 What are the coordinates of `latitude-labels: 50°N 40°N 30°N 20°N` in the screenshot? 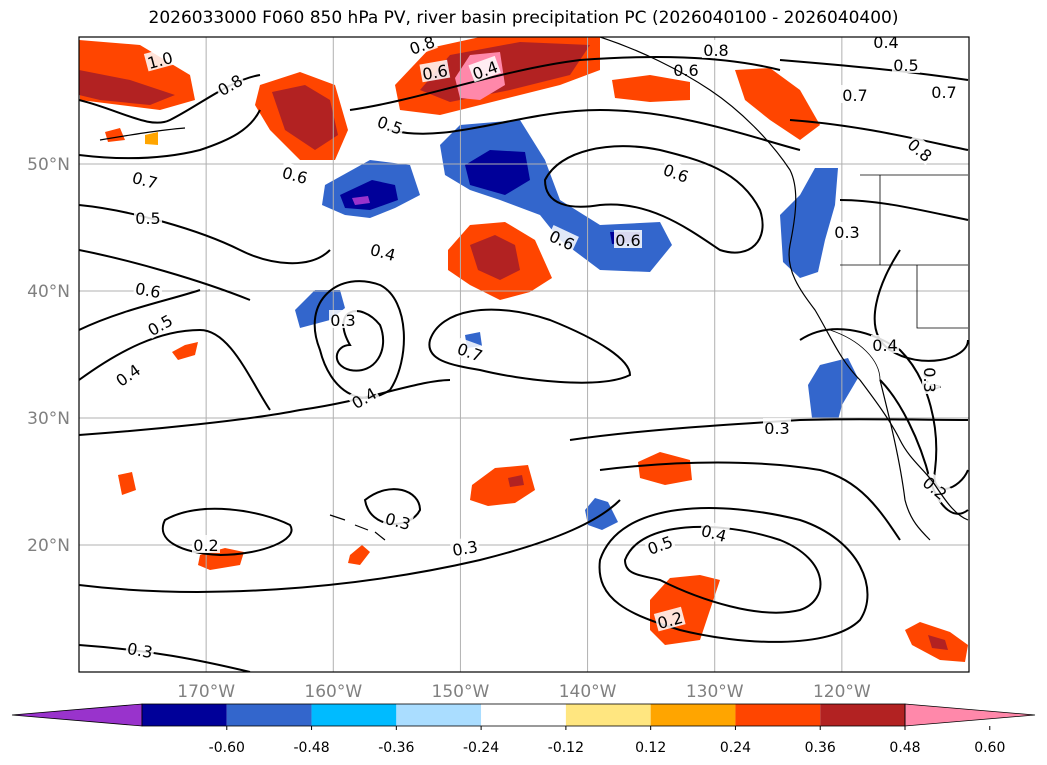 It's located at (48, 355).